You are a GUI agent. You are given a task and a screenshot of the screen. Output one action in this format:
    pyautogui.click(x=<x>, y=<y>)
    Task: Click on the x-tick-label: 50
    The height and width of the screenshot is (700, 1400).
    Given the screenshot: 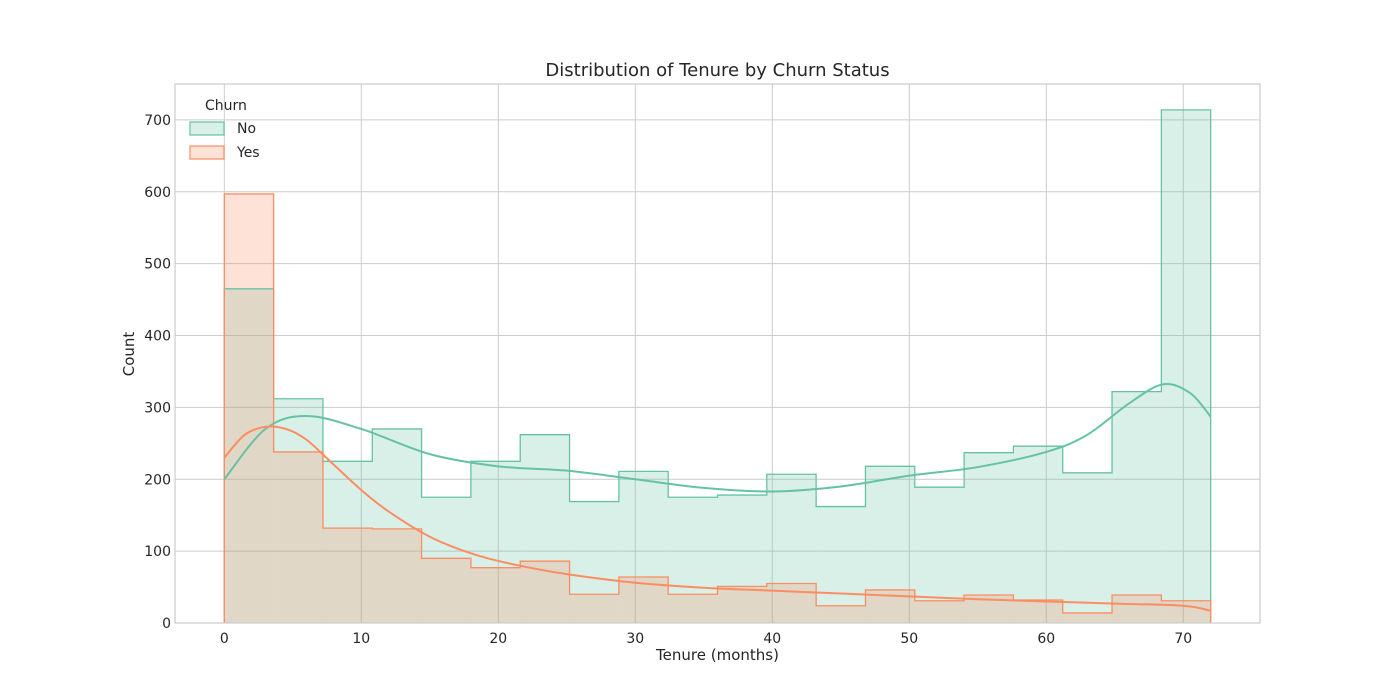 What is the action you would take?
    pyautogui.click(x=909, y=639)
    